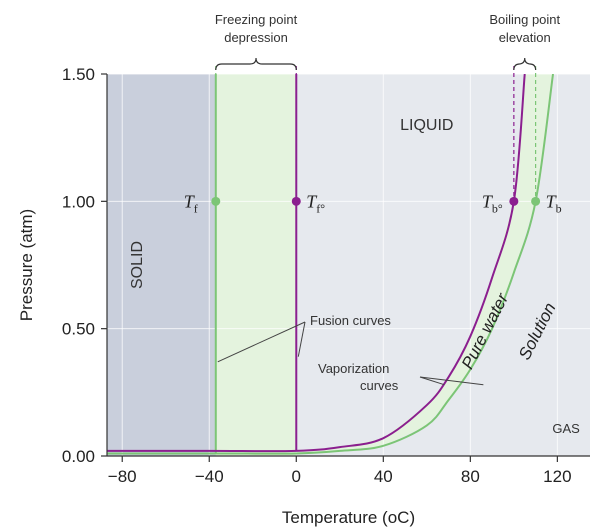 This screenshot has height=531, width=605. What do you see at coordinates (379, 385) in the screenshot?
I see `vaporization-curves-annotation-line2: curves` at bounding box center [379, 385].